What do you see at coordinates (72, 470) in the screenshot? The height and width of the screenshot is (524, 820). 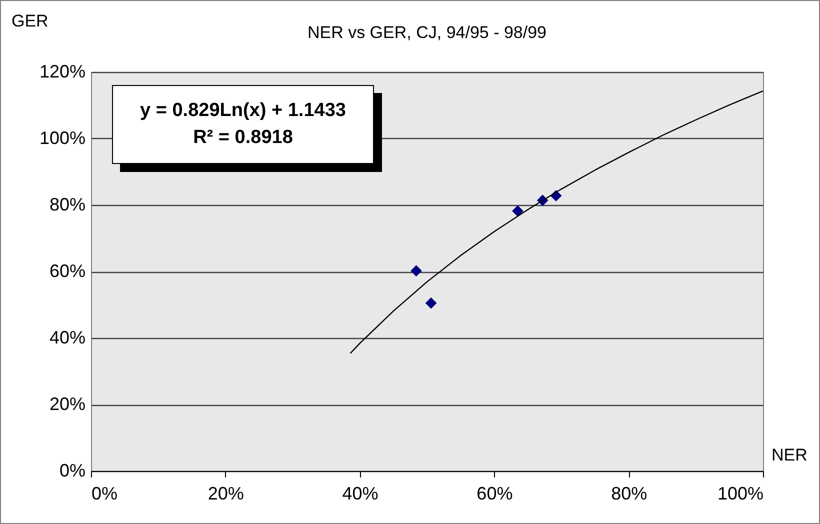 I see `y-tick-label: 0%` at bounding box center [72, 470].